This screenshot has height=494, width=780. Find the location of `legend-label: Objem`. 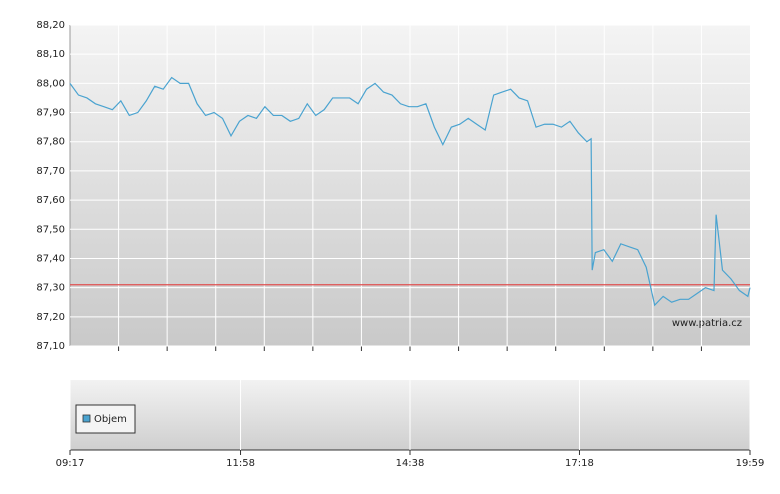

legend-label: Objem is located at coordinates (110, 419).